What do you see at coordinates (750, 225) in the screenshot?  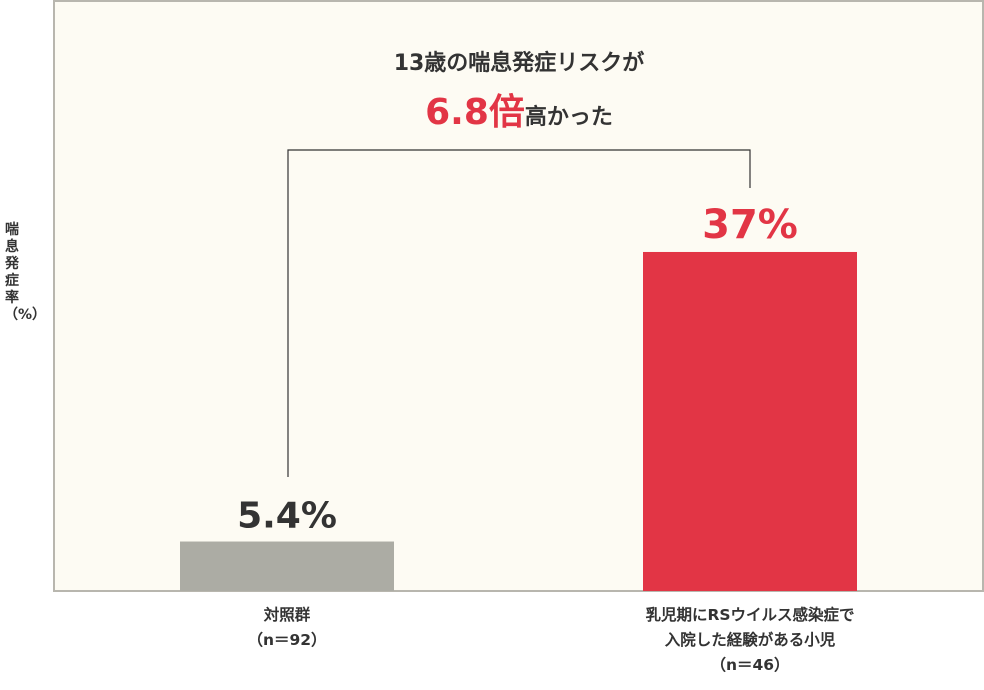 I see `data-label-1: 37%` at bounding box center [750, 225].